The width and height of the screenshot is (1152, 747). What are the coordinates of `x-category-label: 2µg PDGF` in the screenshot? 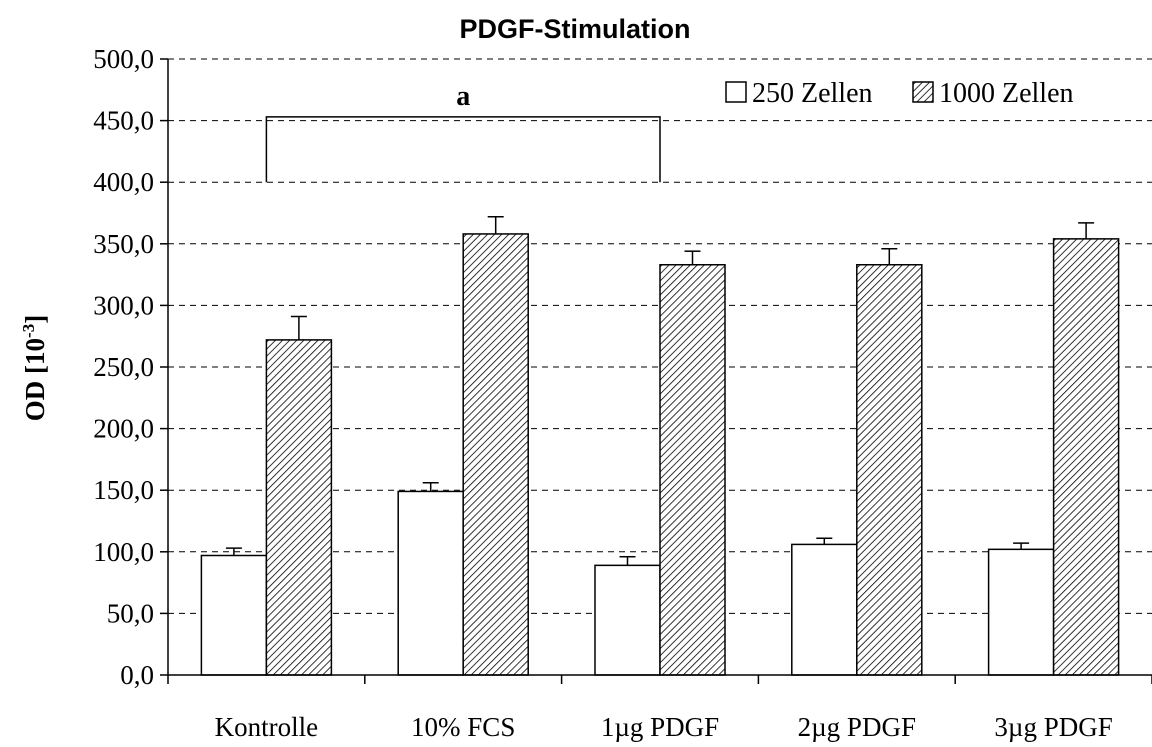 It's located at (857, 727).